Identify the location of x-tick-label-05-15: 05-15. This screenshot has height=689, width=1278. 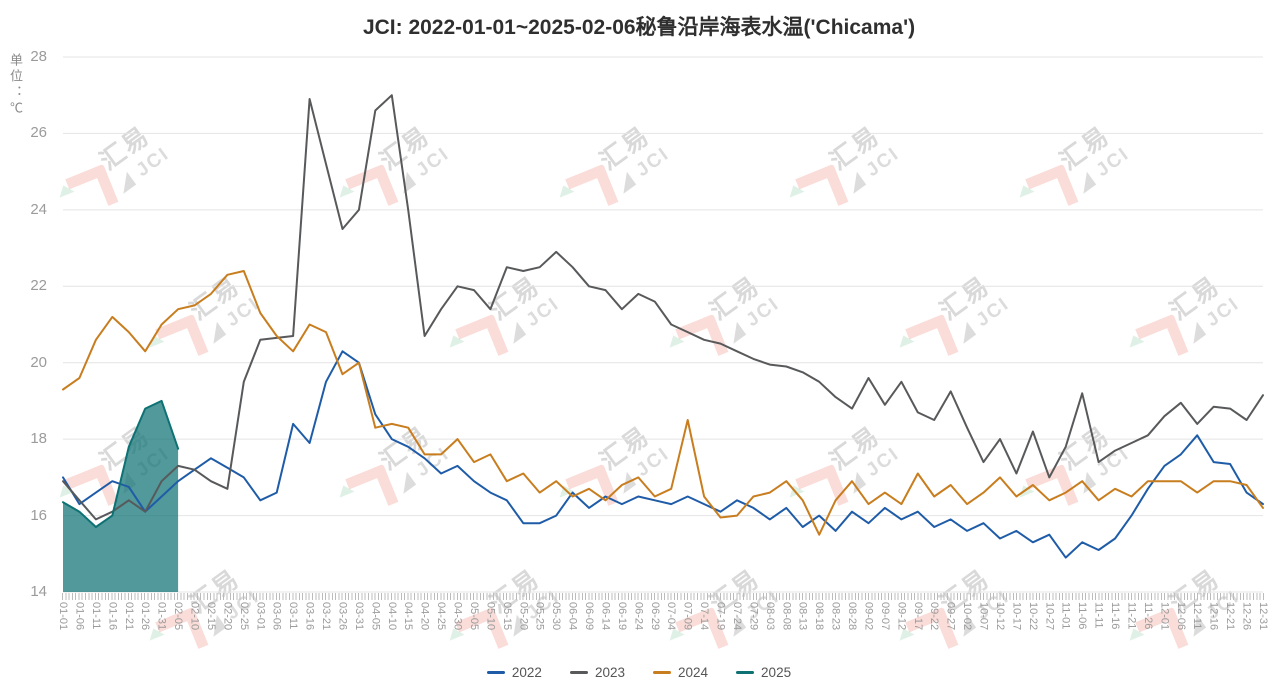
(506, 616).